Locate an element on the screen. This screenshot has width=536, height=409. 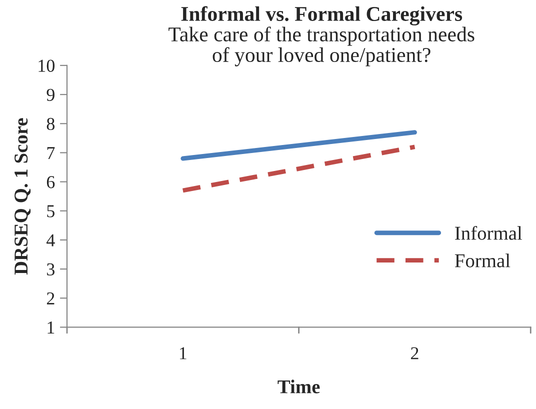
legend-label: Informal is located at coordinates (488, 233).